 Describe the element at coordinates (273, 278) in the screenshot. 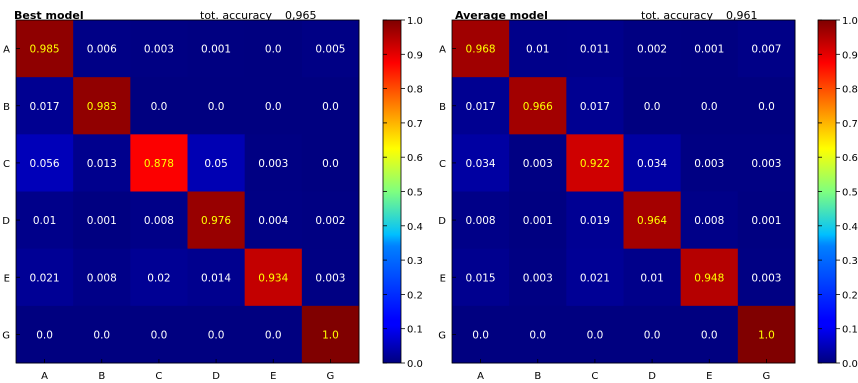

I see `cell-value-label: 0.934` at that location.